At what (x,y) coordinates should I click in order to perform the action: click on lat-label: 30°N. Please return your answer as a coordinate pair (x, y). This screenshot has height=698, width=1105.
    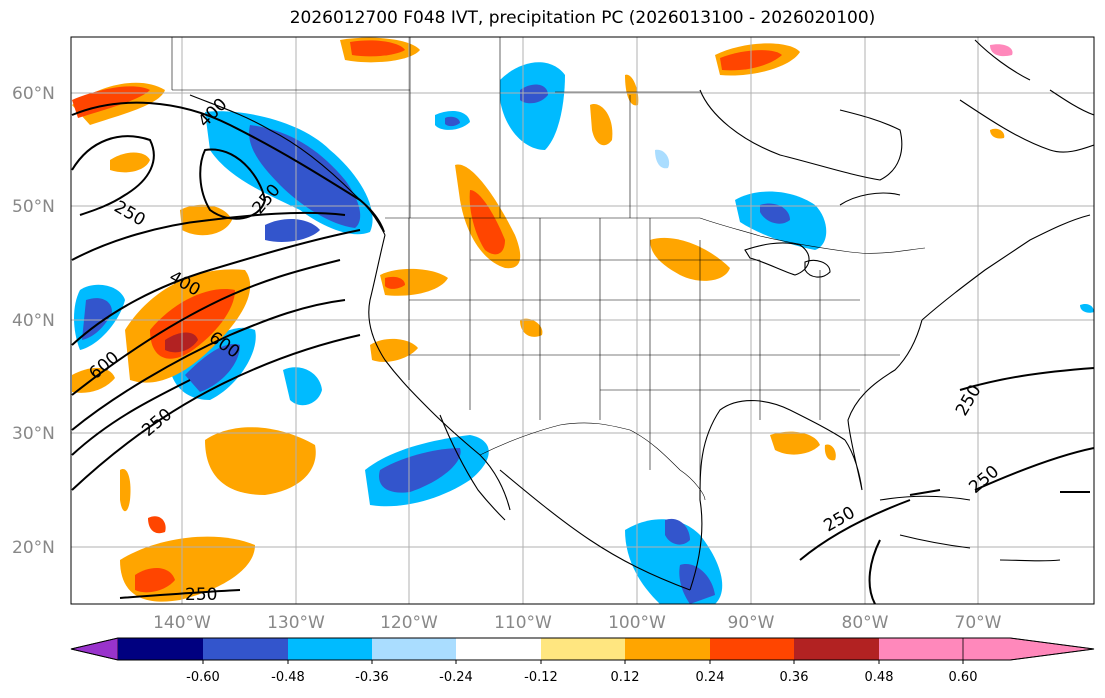
    Looking at the image, I should click on (33, 434).